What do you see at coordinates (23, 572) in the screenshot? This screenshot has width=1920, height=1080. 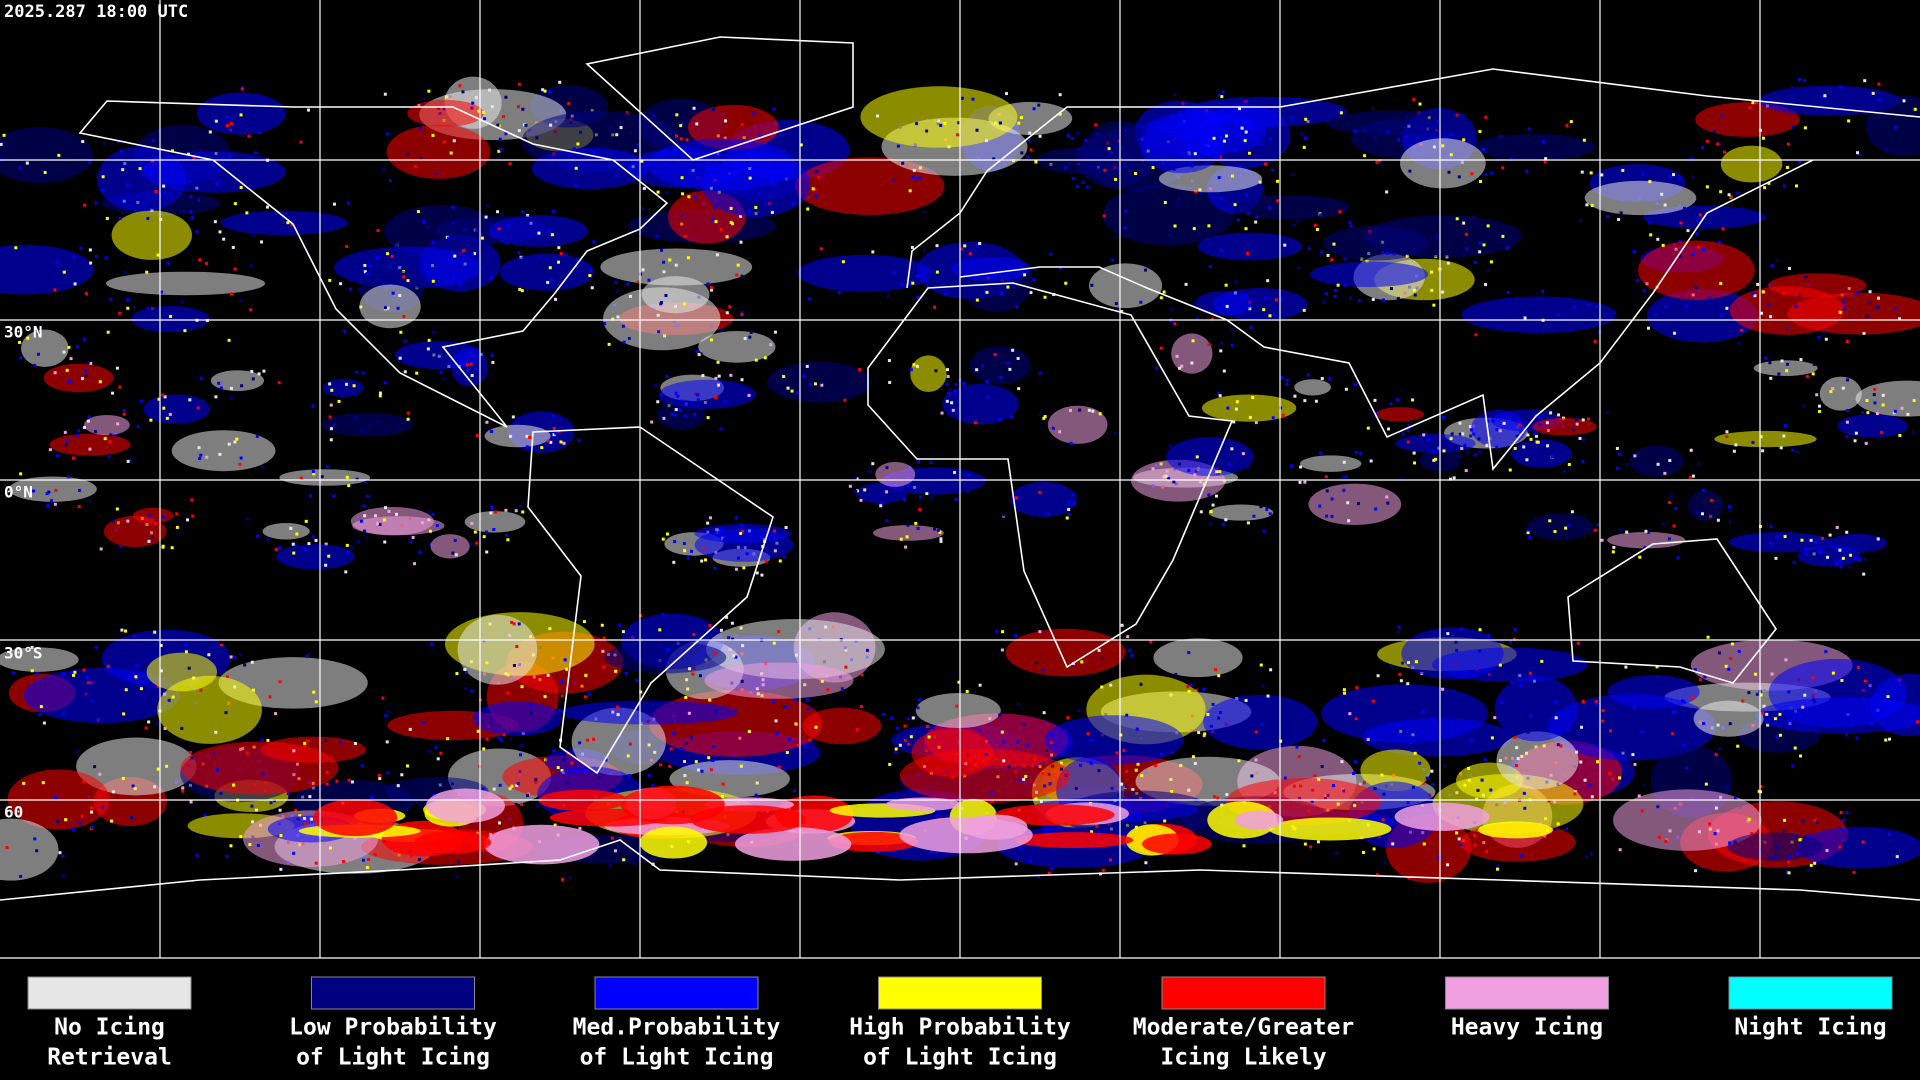 I see `latitude-labels: 30°N0°N30°S60` at bounding box center [23, 572].